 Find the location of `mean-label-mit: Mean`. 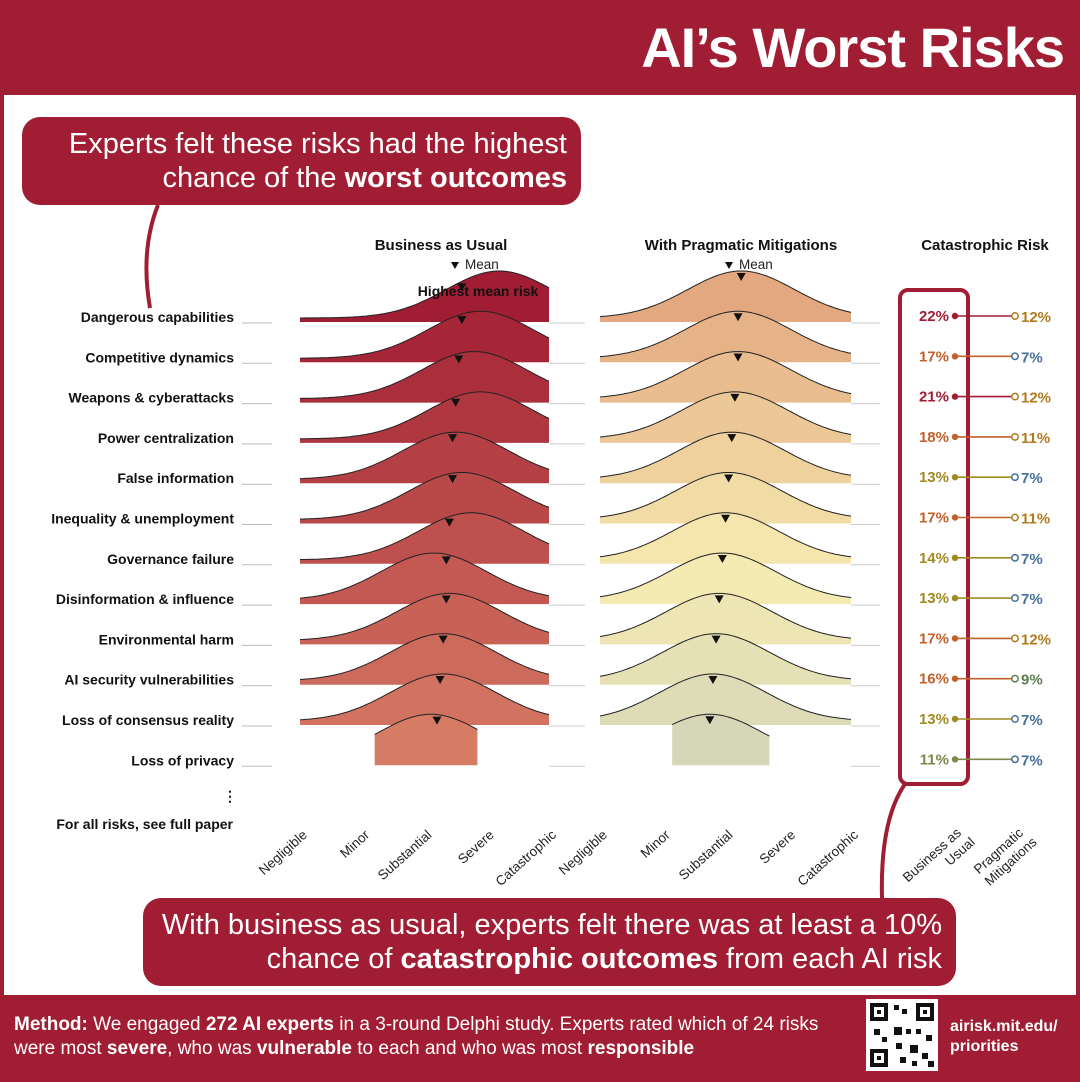

mean-label-mit: Mean is located at coordinates (756, 264).